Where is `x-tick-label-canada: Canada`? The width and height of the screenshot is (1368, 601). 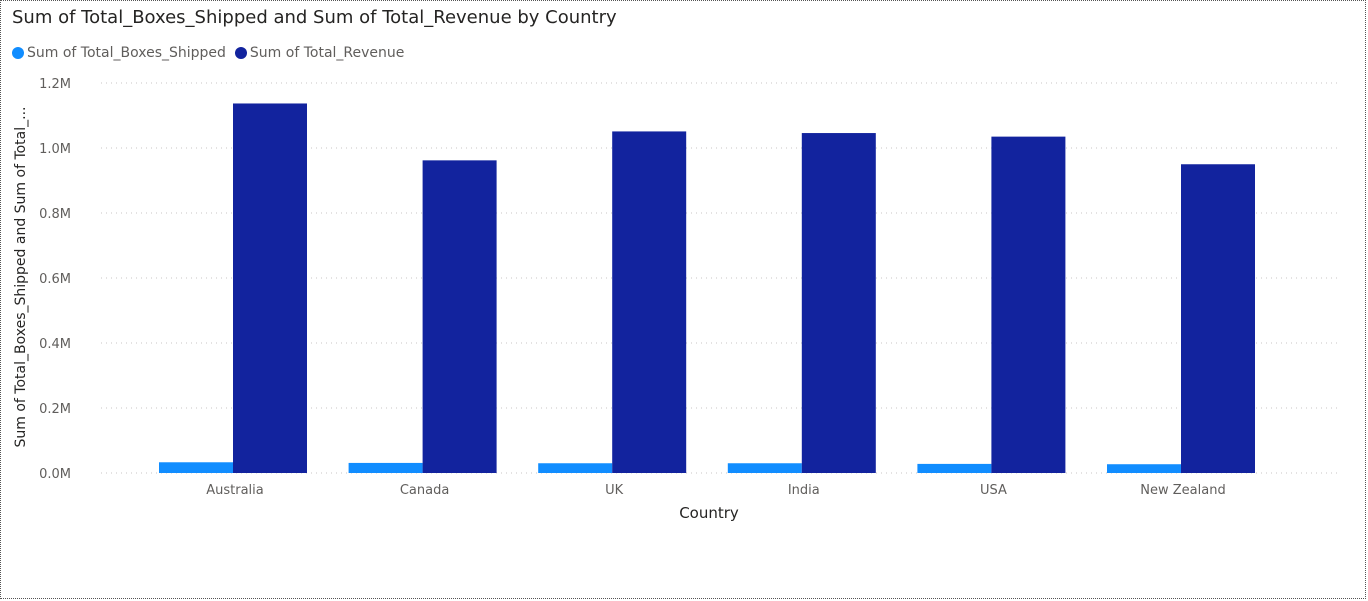 x-tick-label-canada: Canada is located at coordinates (424, 490).